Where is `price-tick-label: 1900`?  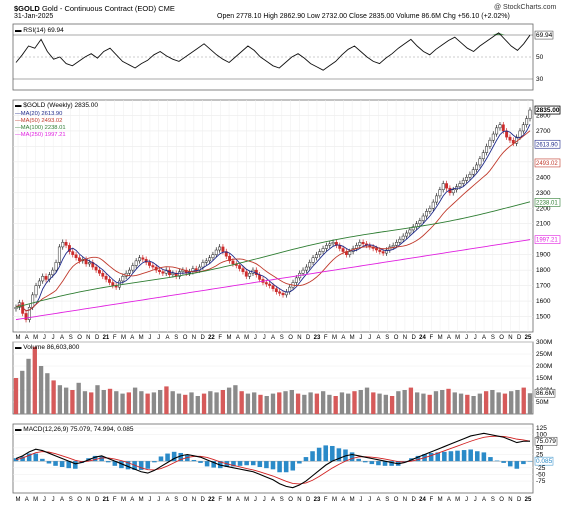
price-tick-label: 1900 is located at coordinates (543, 255).